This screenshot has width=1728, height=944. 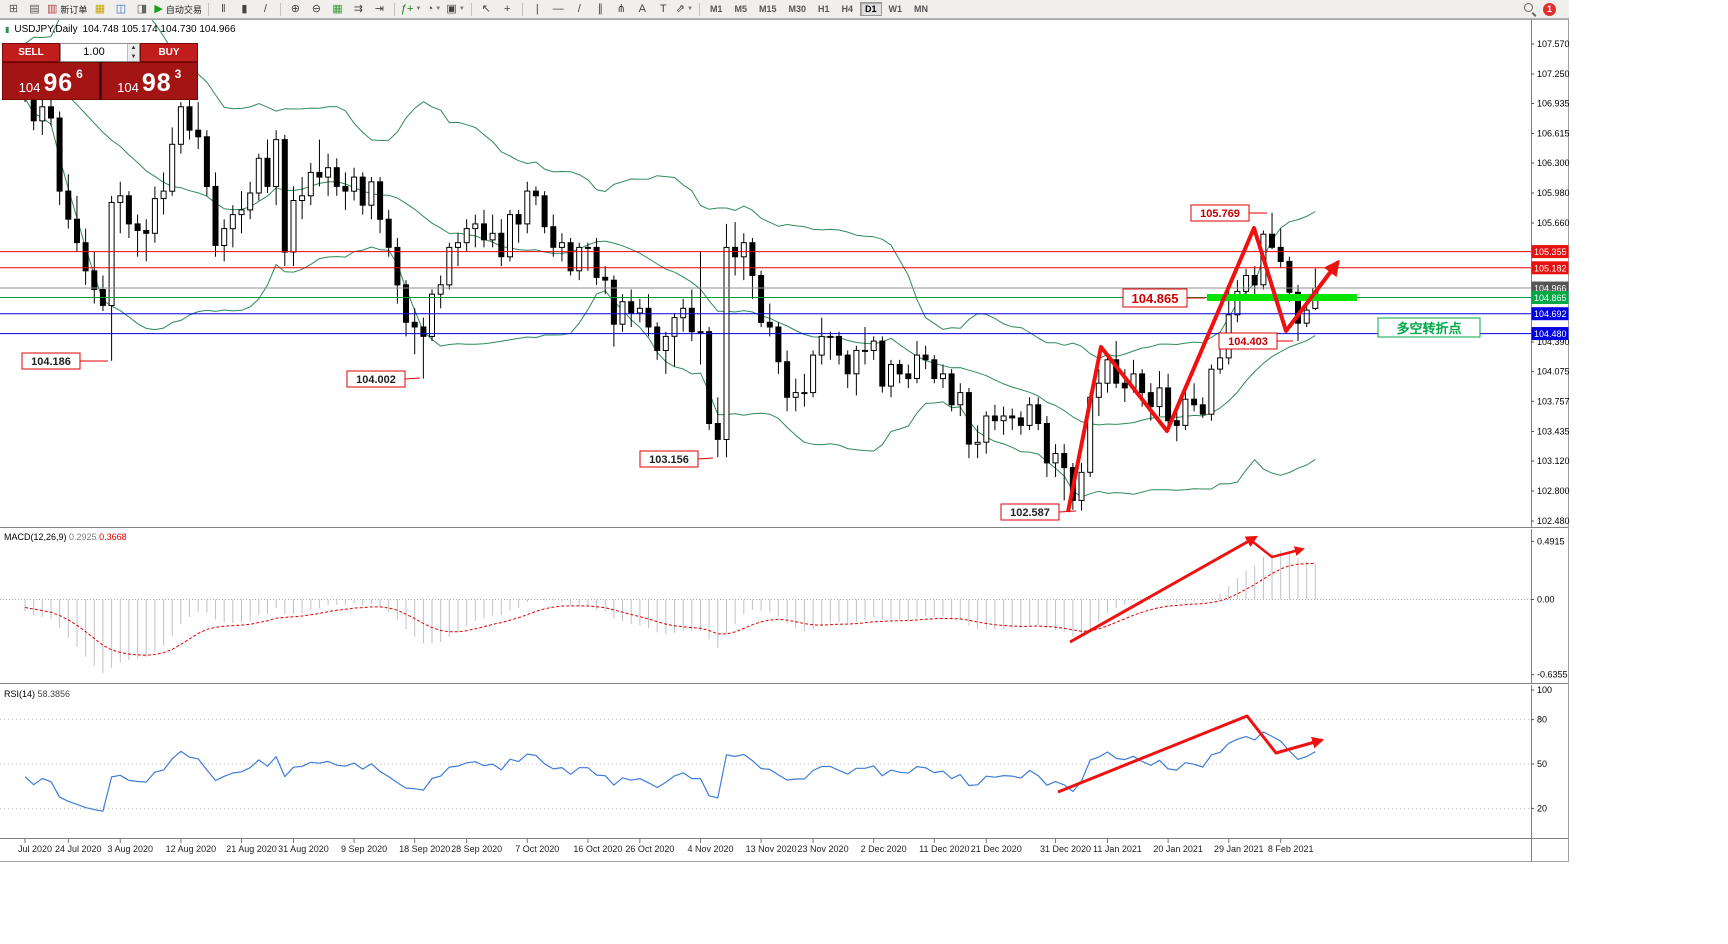 I want to click on autotrading-button: ▶ 自动交易, so click(x=177, y=9).